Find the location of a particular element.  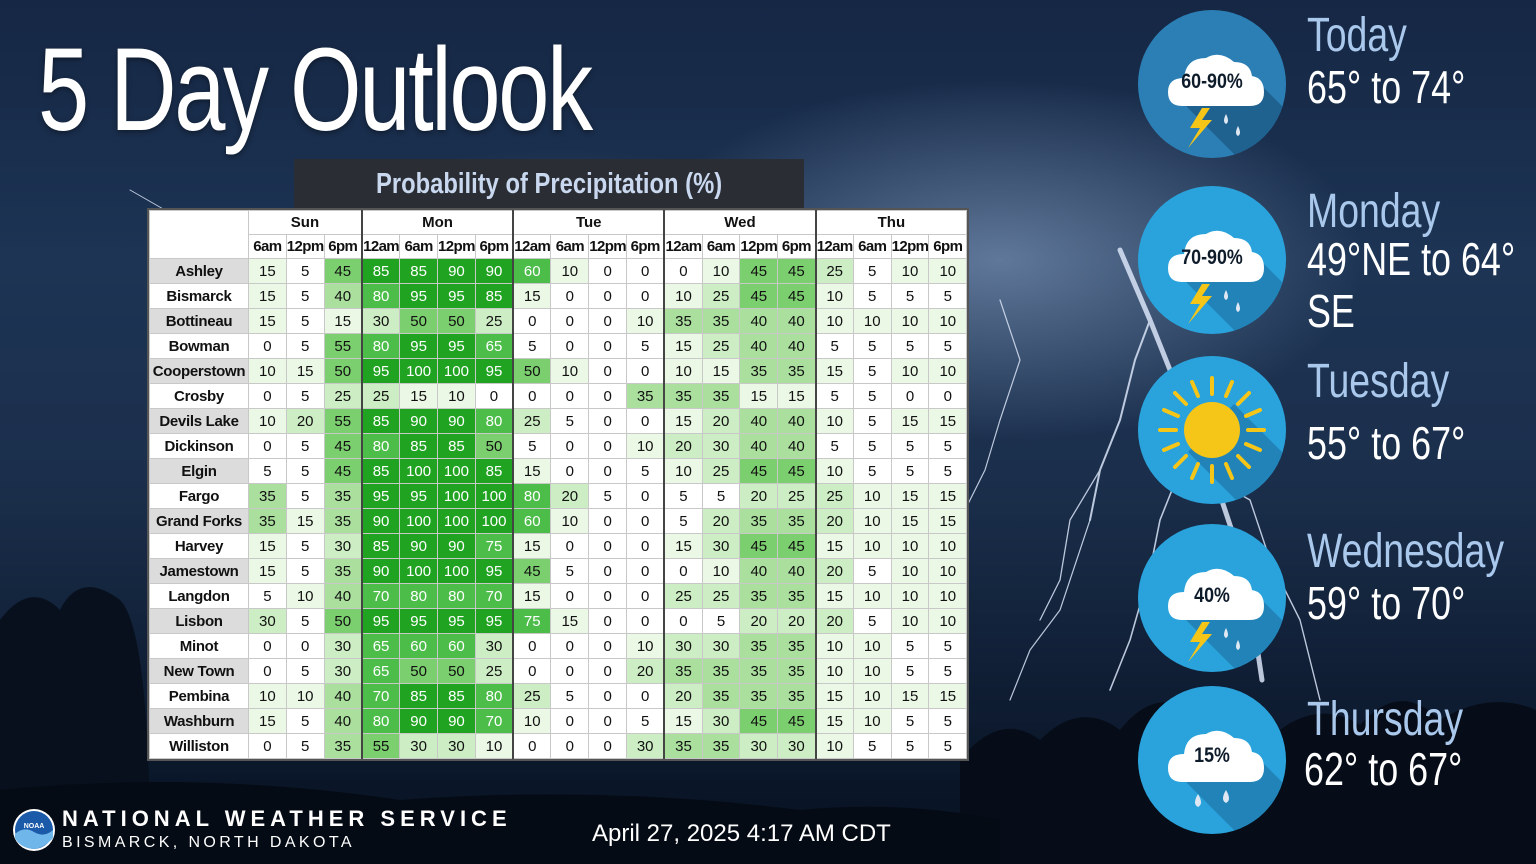

table-row: Harvey 15 5 30 85 90 90 75 15 0 0 0 15 30 45 45 15 10 10 10 is located at coordinates (558, 546).